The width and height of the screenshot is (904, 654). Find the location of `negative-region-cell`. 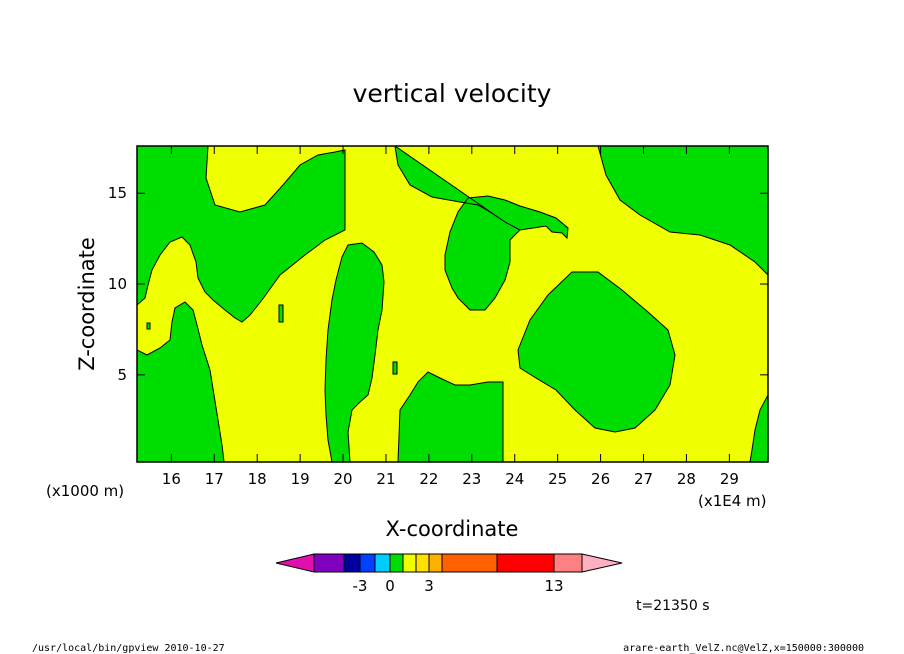

negative-region-cell is located at coordinates (281, 313).